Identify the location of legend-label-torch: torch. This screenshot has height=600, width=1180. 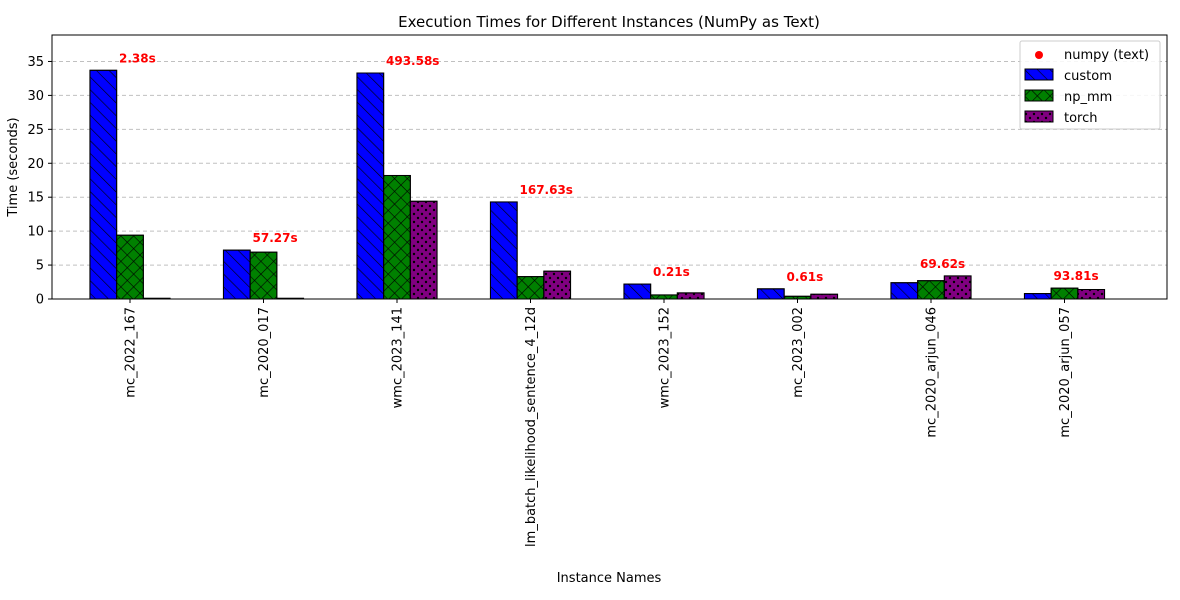
(1081, 118).